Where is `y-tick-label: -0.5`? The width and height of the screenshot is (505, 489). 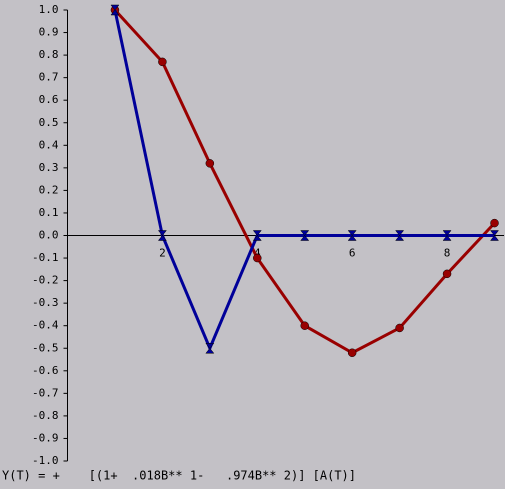 y-tick-label: -0.5 is located at coordinates (45, 347).